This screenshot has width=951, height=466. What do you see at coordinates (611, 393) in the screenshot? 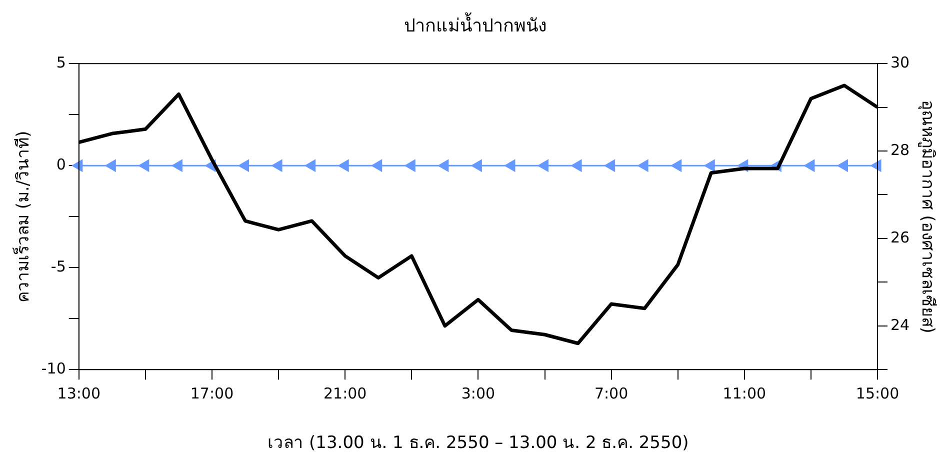
I see `x-tick-label: 7:00` at bounding box center [611, 393].